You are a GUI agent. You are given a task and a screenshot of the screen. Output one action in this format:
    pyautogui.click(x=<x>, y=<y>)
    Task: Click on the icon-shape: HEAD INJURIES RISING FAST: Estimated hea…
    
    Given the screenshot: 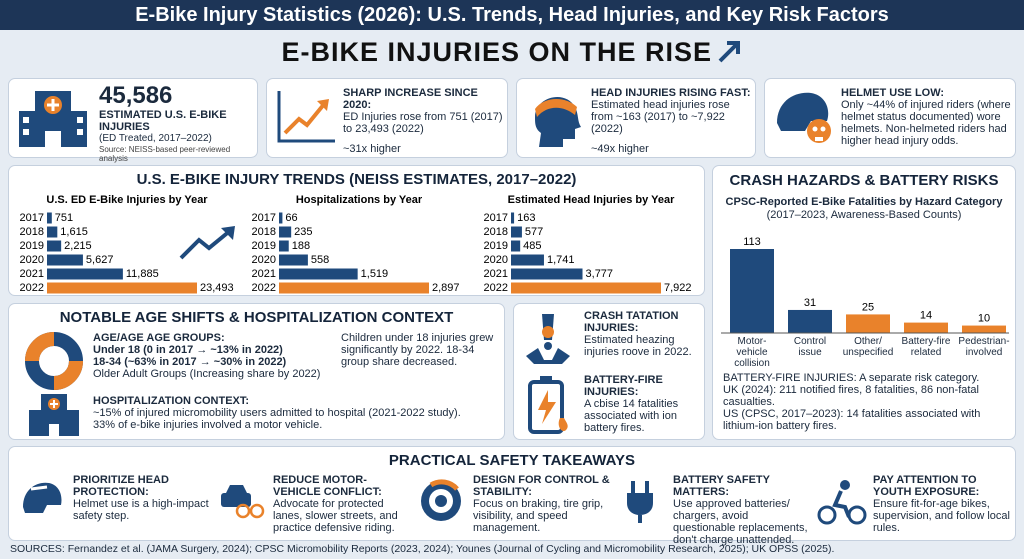 What is the action you would take?
    pyautogui.click(x=672, y=121)
    